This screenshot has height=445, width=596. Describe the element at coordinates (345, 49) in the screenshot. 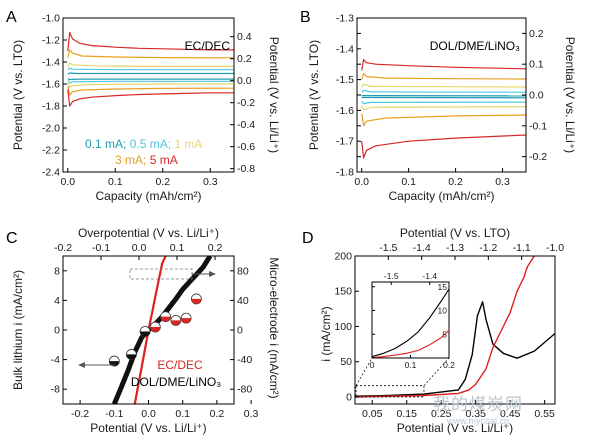

I see `y-axis-b-label: -1.4` at that location.